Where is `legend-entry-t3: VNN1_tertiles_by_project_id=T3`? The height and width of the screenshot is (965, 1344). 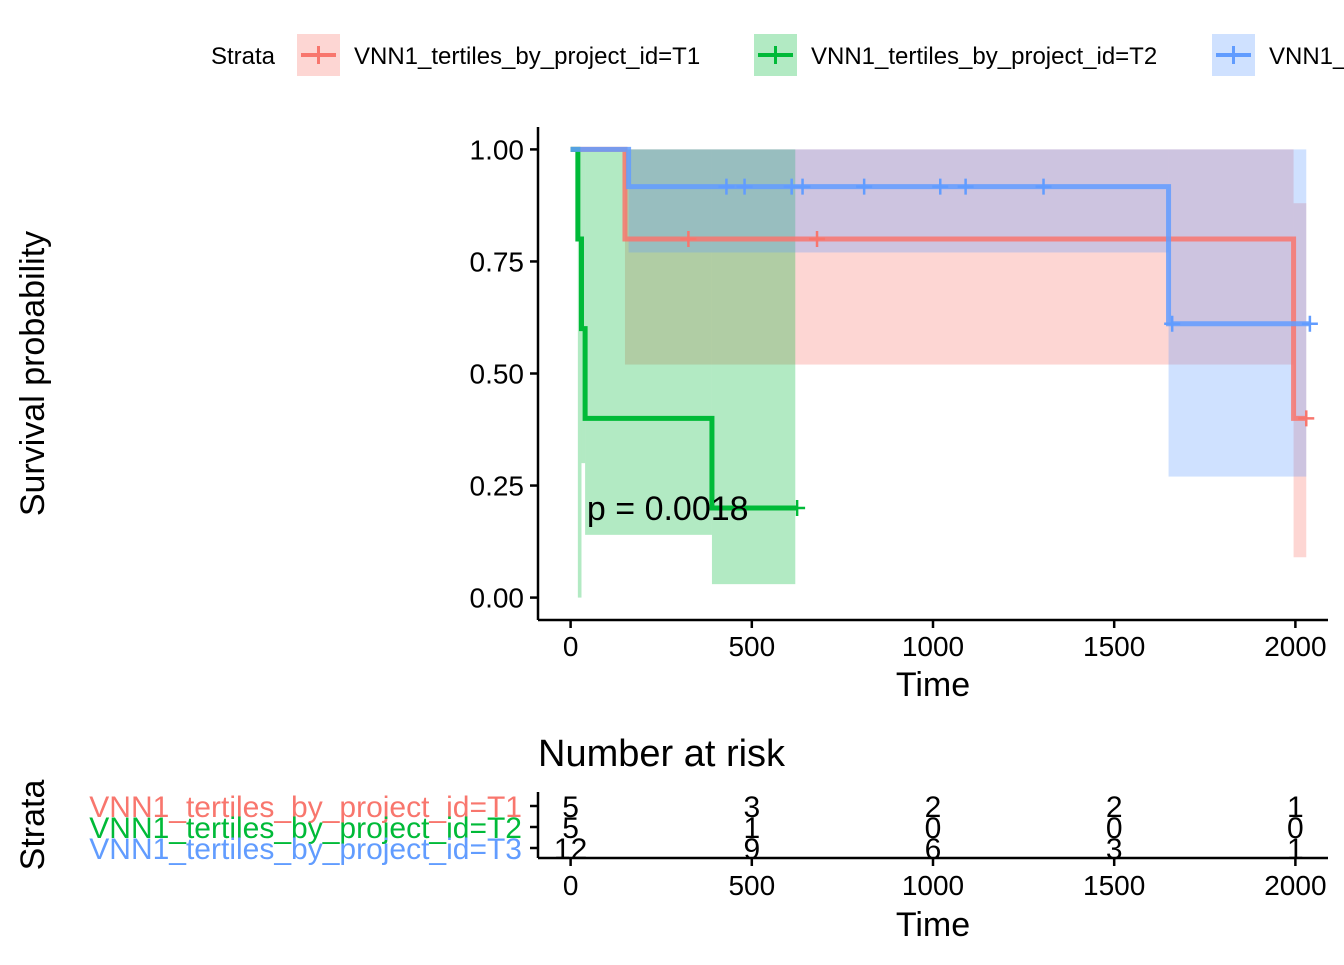
legend-entry-t3: VNN1_tertiles_by_project_id=T3 is located at coordinates (1278, 55).